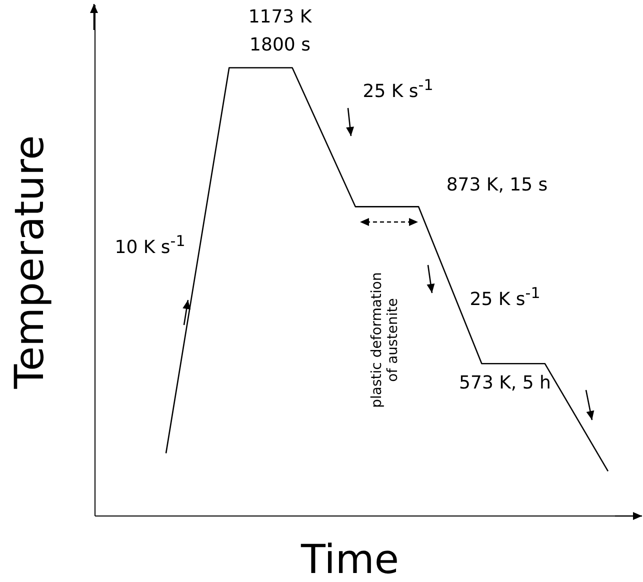 The width and height of the screenshot is (643, 582). What do you see at coordinates (280, 45) in the screenshot?
I see `text: 1800 s` at bounding box center [280, 45].